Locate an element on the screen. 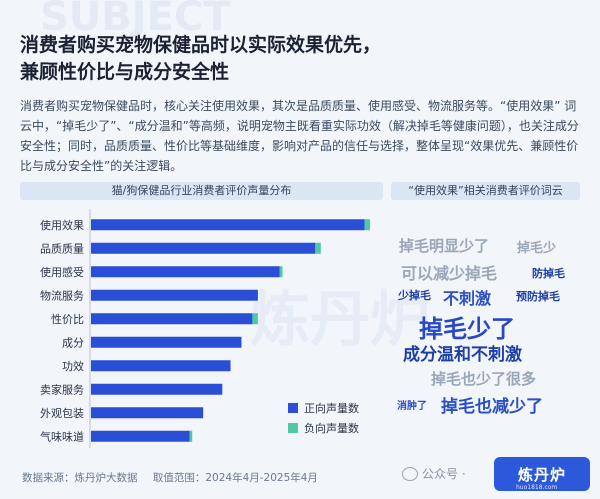 The height and width of the screenshot is (499, 600). category-label: 外观包装 is located at coordinates (62, 413).